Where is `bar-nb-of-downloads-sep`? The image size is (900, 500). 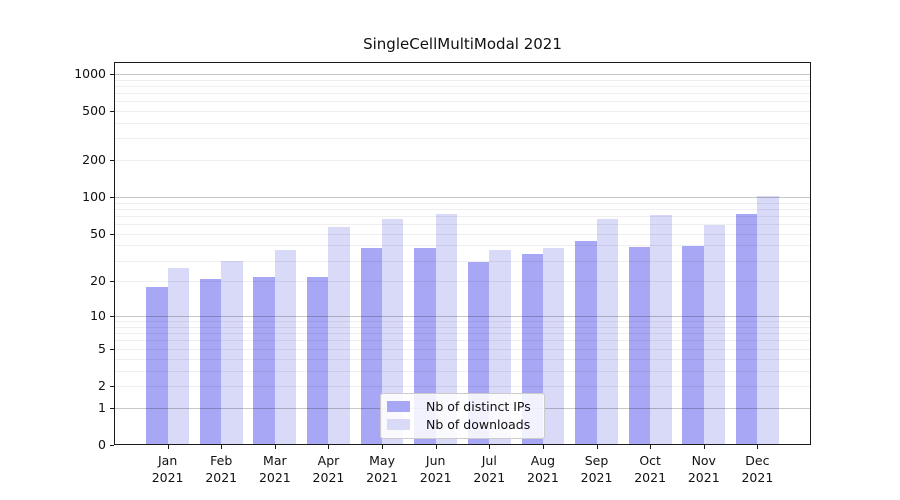 bar-nb-of-downloads-sep is located at coordinates (607, 332).